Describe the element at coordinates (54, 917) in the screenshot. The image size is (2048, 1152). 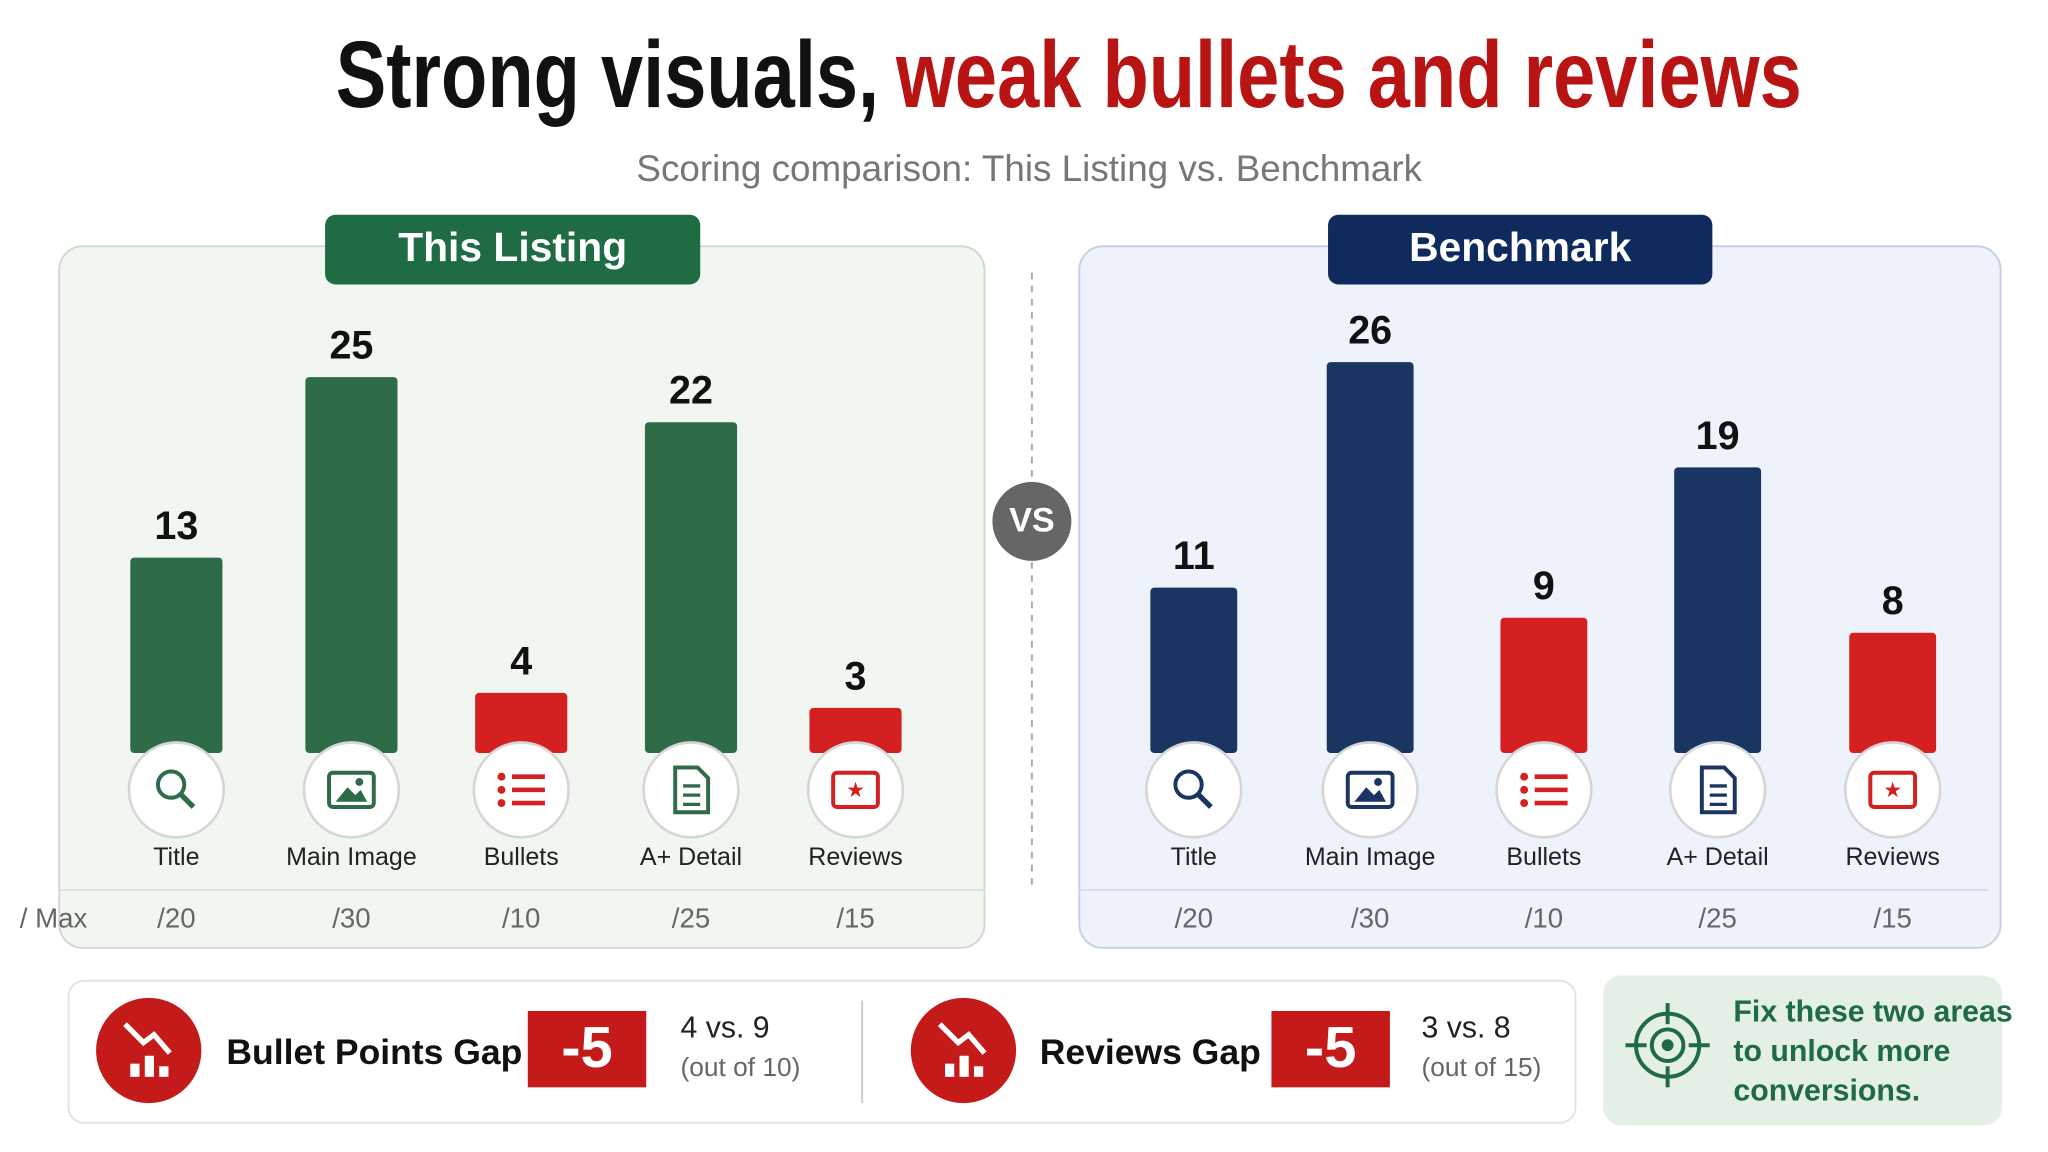
I see `max-row-label: / Max` at that location.